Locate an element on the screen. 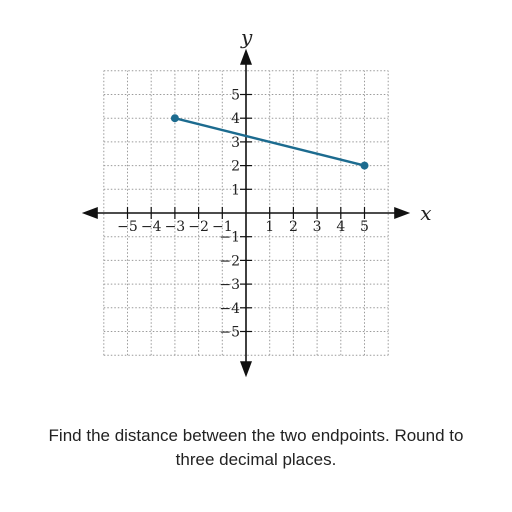 The height and width of the screenshot is (512, 512). segment-series is located at coordinates (269, 142).